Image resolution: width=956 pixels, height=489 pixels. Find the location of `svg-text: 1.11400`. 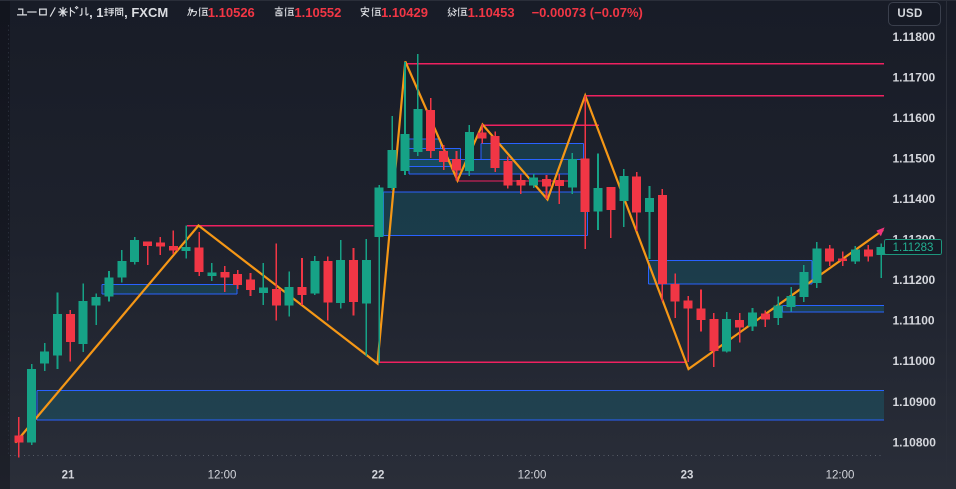

svg-text: 1.11400 is located at coordinates (914, 199).